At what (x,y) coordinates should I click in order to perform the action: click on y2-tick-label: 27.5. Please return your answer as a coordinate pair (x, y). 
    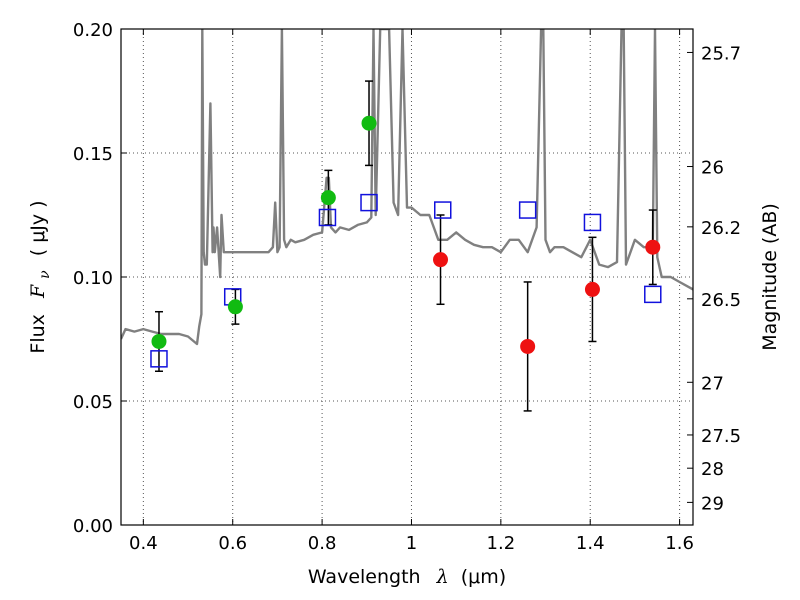
    Looking at the image, I should click on (721, 436).